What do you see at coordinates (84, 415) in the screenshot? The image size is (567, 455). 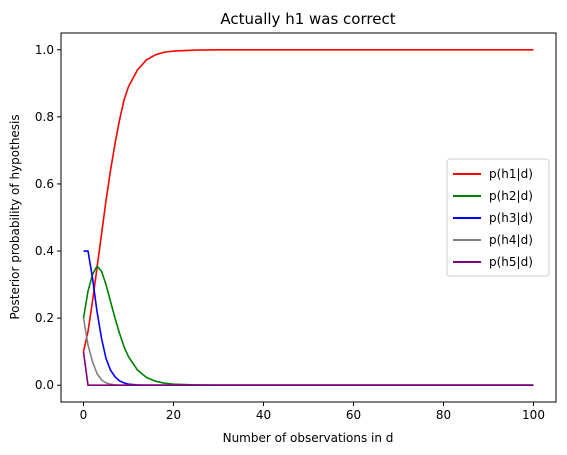 I see `x-tick-label: 0` at bounding box center [84, 415].